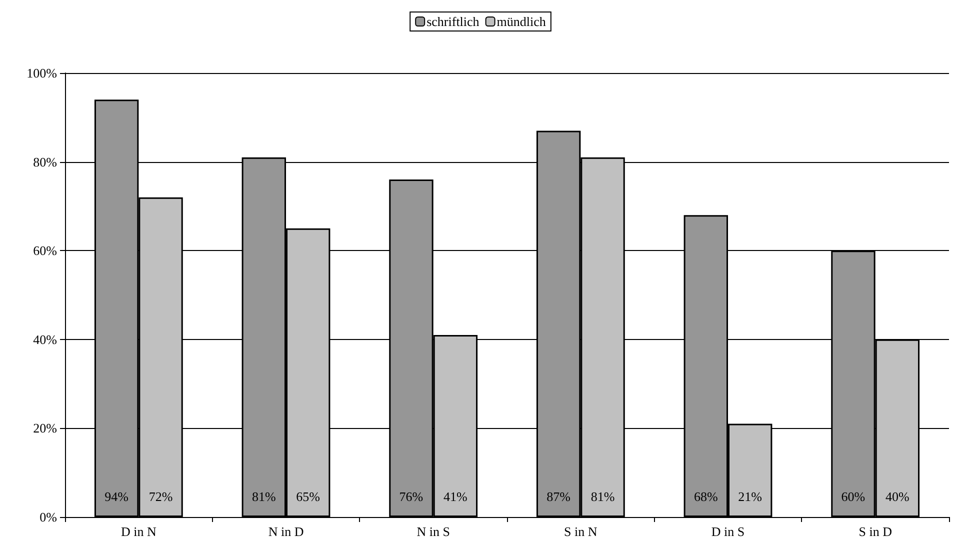 The height and width of the screenshot is (552, 961). Describe the element at coordinates (875, 531) in the screenshot. I see `x-tick-label: S in D` at that location.